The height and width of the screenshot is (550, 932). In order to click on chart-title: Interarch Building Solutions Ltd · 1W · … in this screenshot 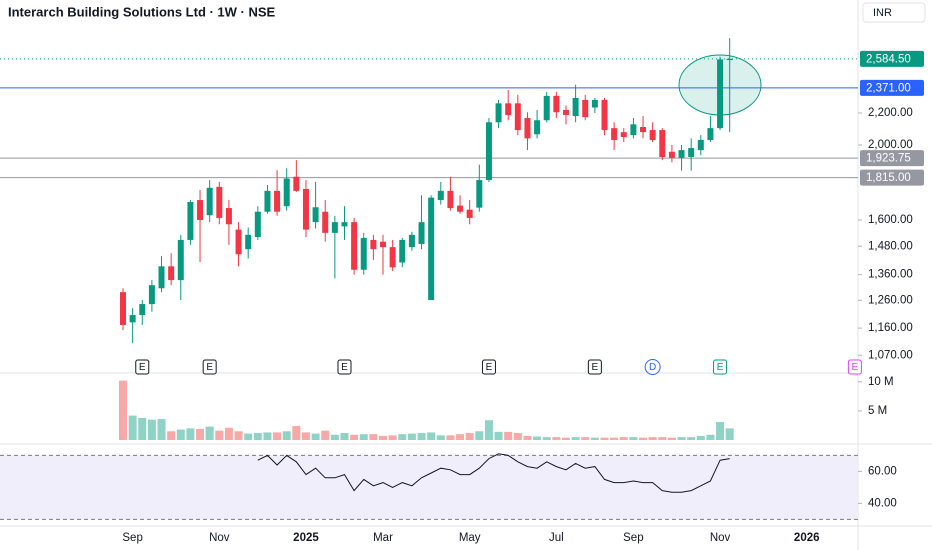, I will do `click(142, 11)`.